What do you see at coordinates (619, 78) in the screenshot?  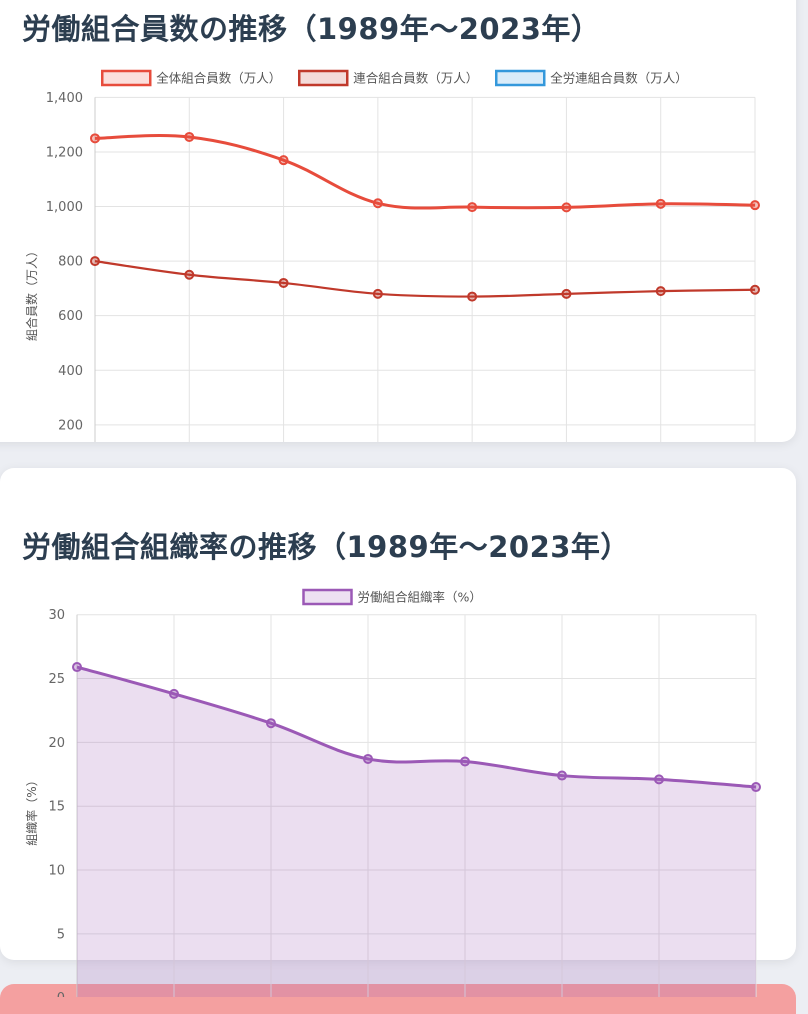 I see `legend-label: 全労連組合員数（万人）` at bounding box center [619, 78].